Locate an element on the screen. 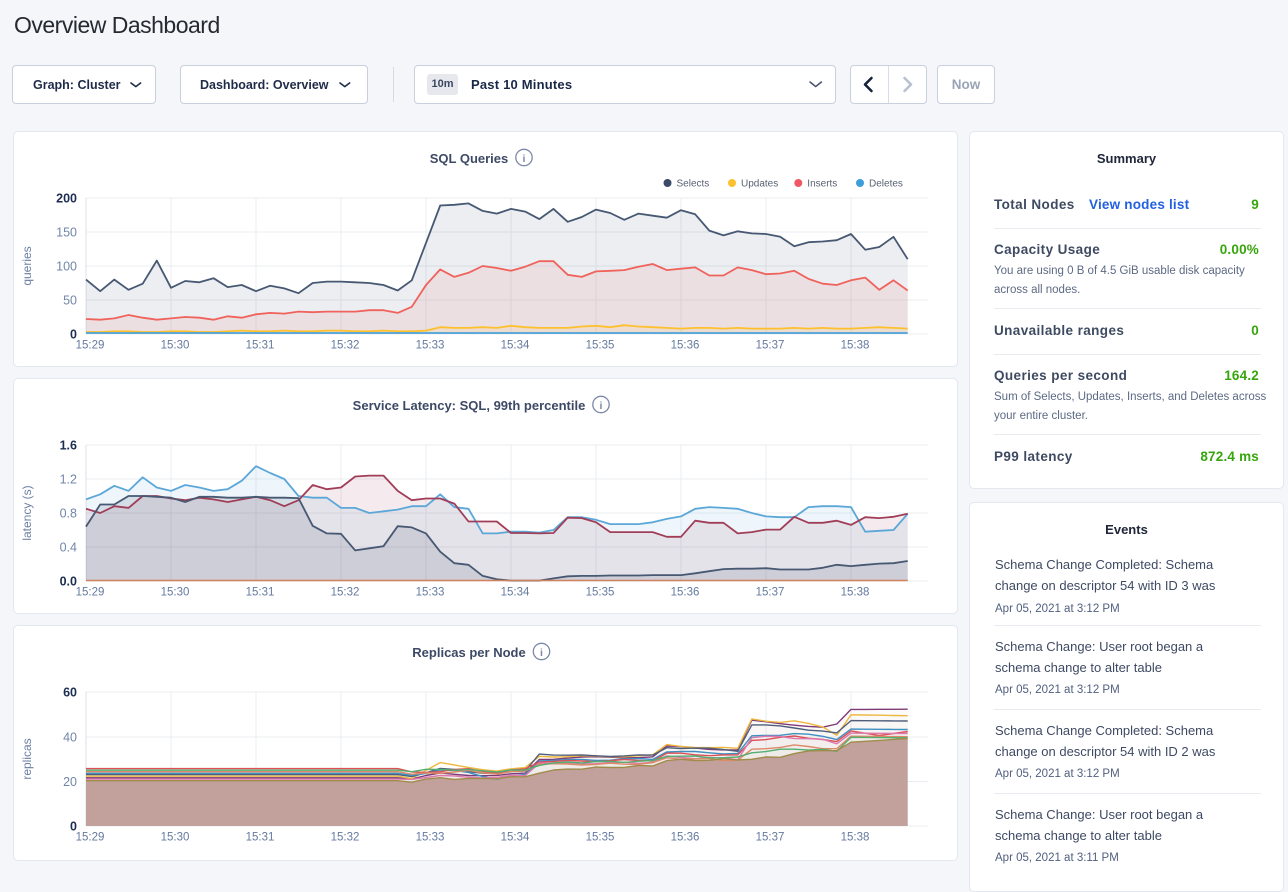  svg-text: Replicas per Node is located at coordinates (468, 652).